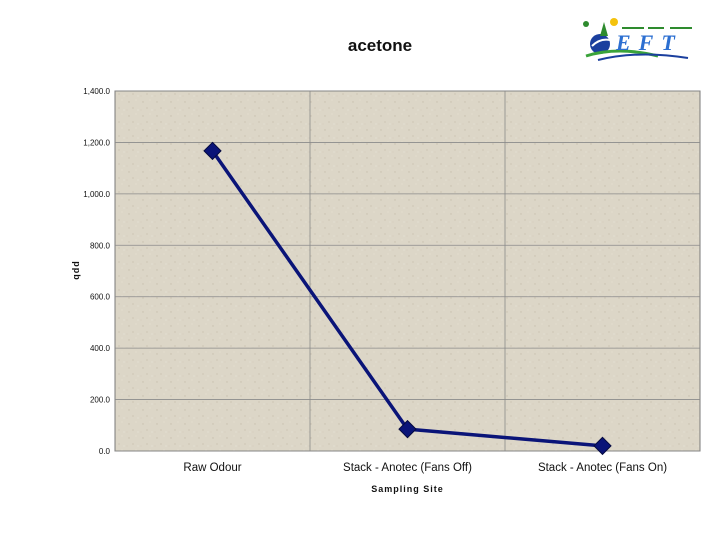  What do you see at coordinates (96, 91) in the screenshot?
I see `y-tick-label: 1,400.0` at bounding box center [96, 91].